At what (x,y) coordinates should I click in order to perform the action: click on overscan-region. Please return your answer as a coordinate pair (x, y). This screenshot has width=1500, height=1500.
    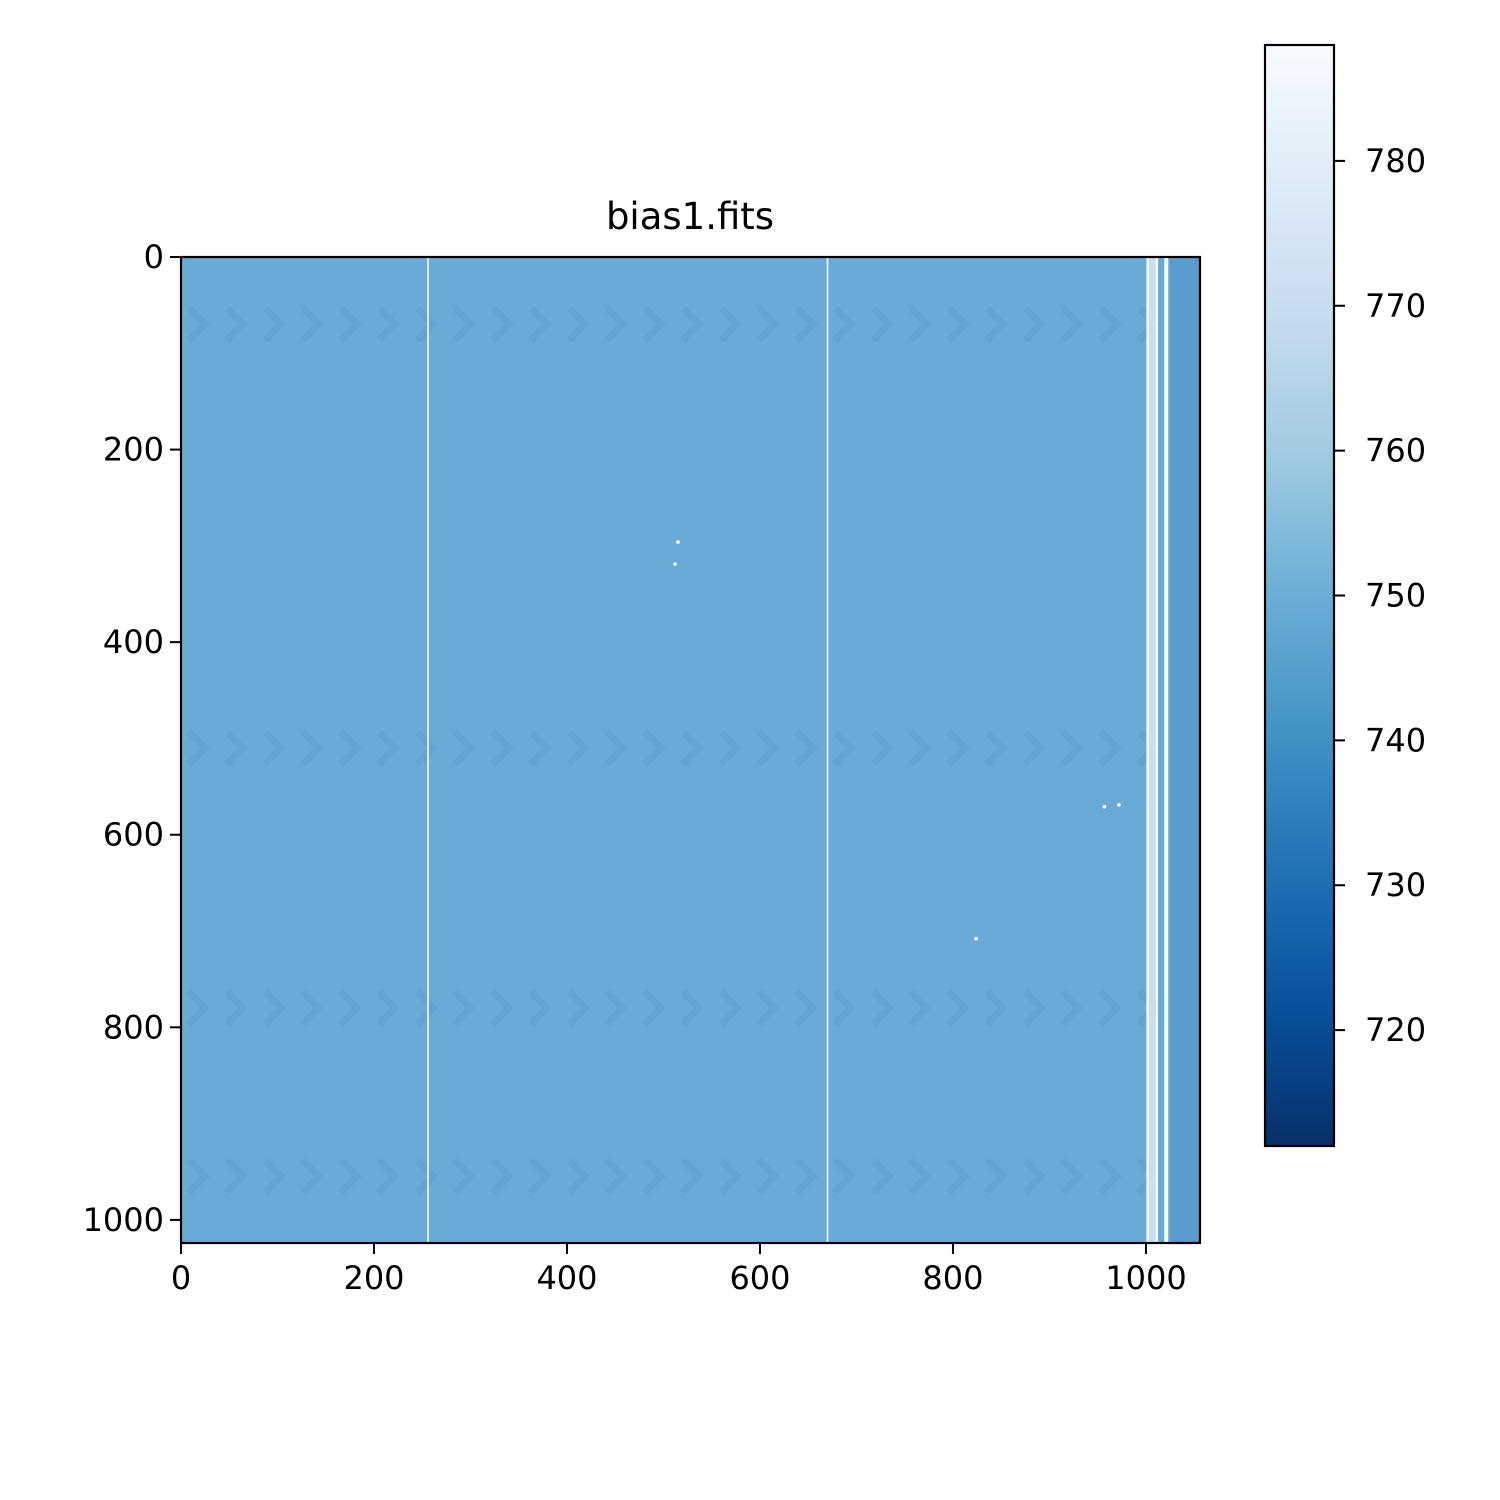
    Looking at the image, I should click on (1185, 750).